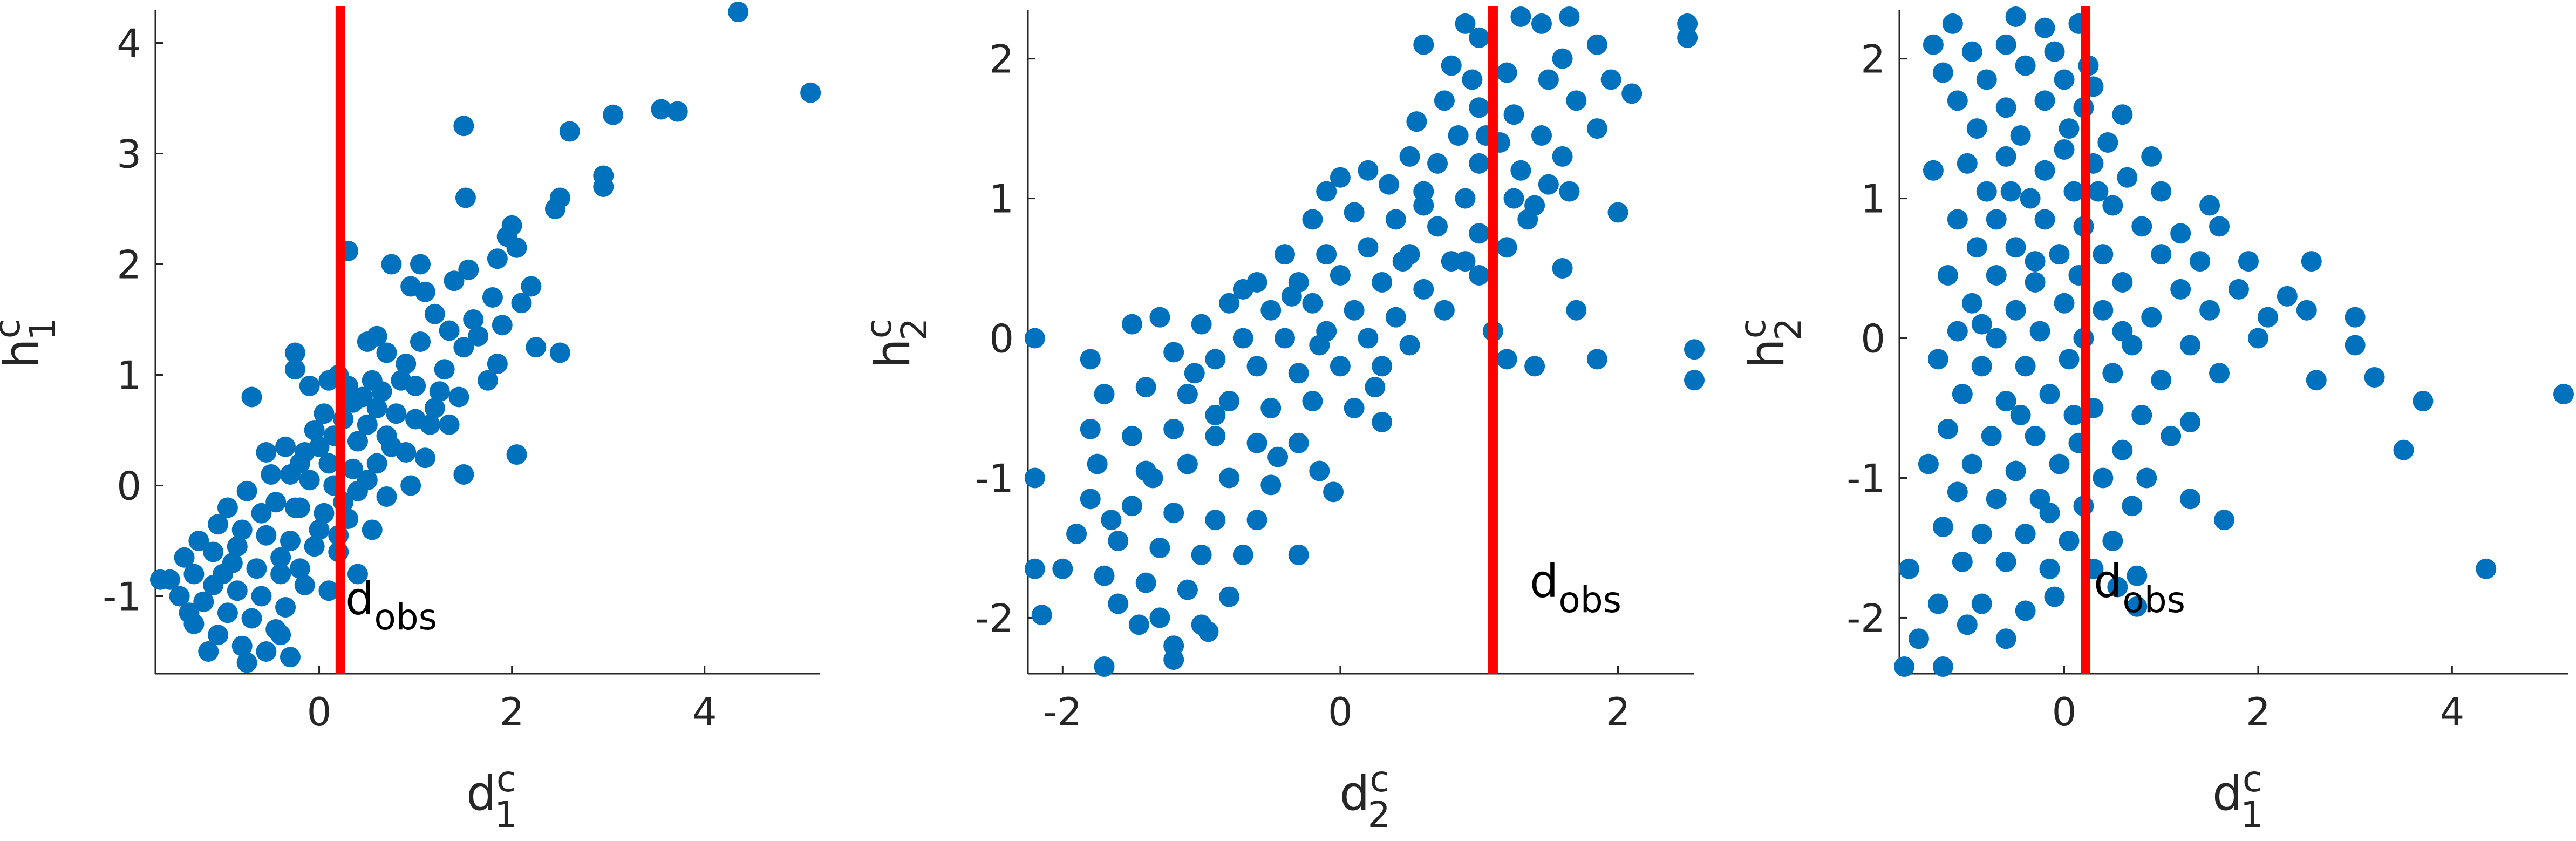 This screenshot has width=2576, height=841. I want to click on y-axis-label-base: h, so click(893, 353).